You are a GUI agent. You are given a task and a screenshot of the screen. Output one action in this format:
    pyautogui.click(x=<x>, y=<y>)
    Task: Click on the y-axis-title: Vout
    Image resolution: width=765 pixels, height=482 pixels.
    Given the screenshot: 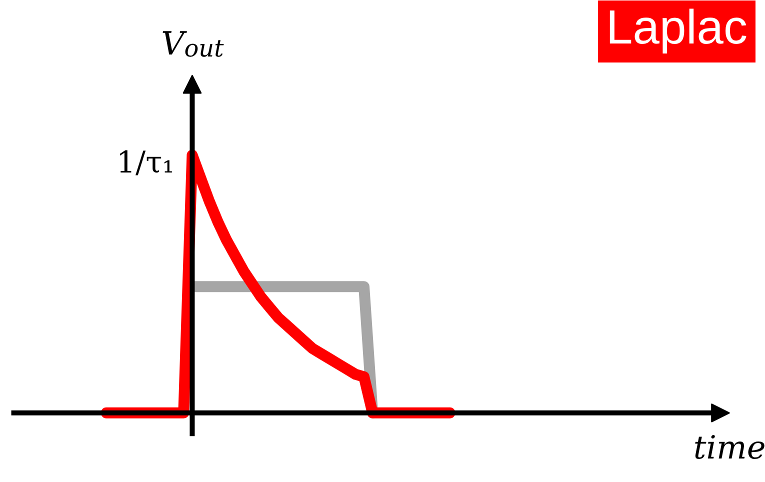 What is the action you would take?
    pyautogui.click(x=192, y=43)
    